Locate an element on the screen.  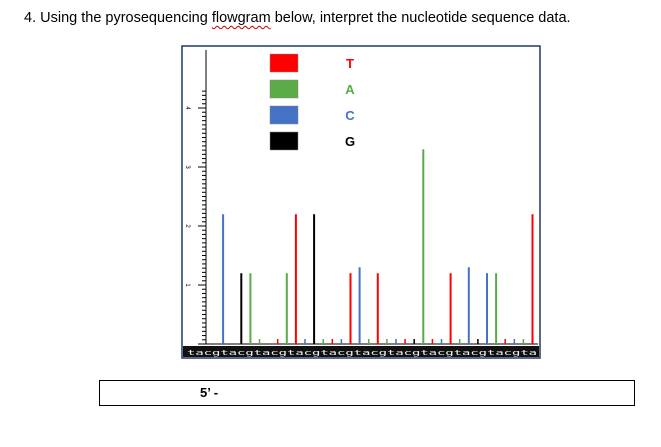
answer-box: 5’ - is located at coordinates (367, 393).